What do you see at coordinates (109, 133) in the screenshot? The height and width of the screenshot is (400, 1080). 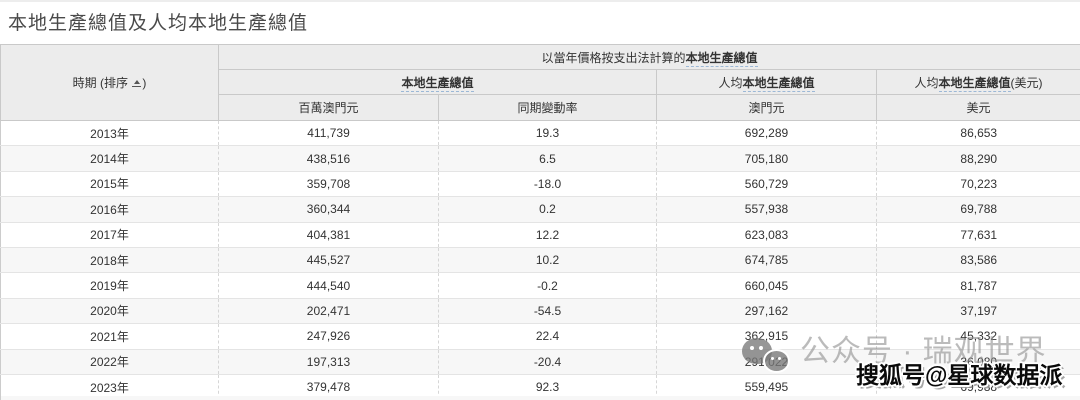 I see `year-cell: 2013年` at bounding box center [109, 133].